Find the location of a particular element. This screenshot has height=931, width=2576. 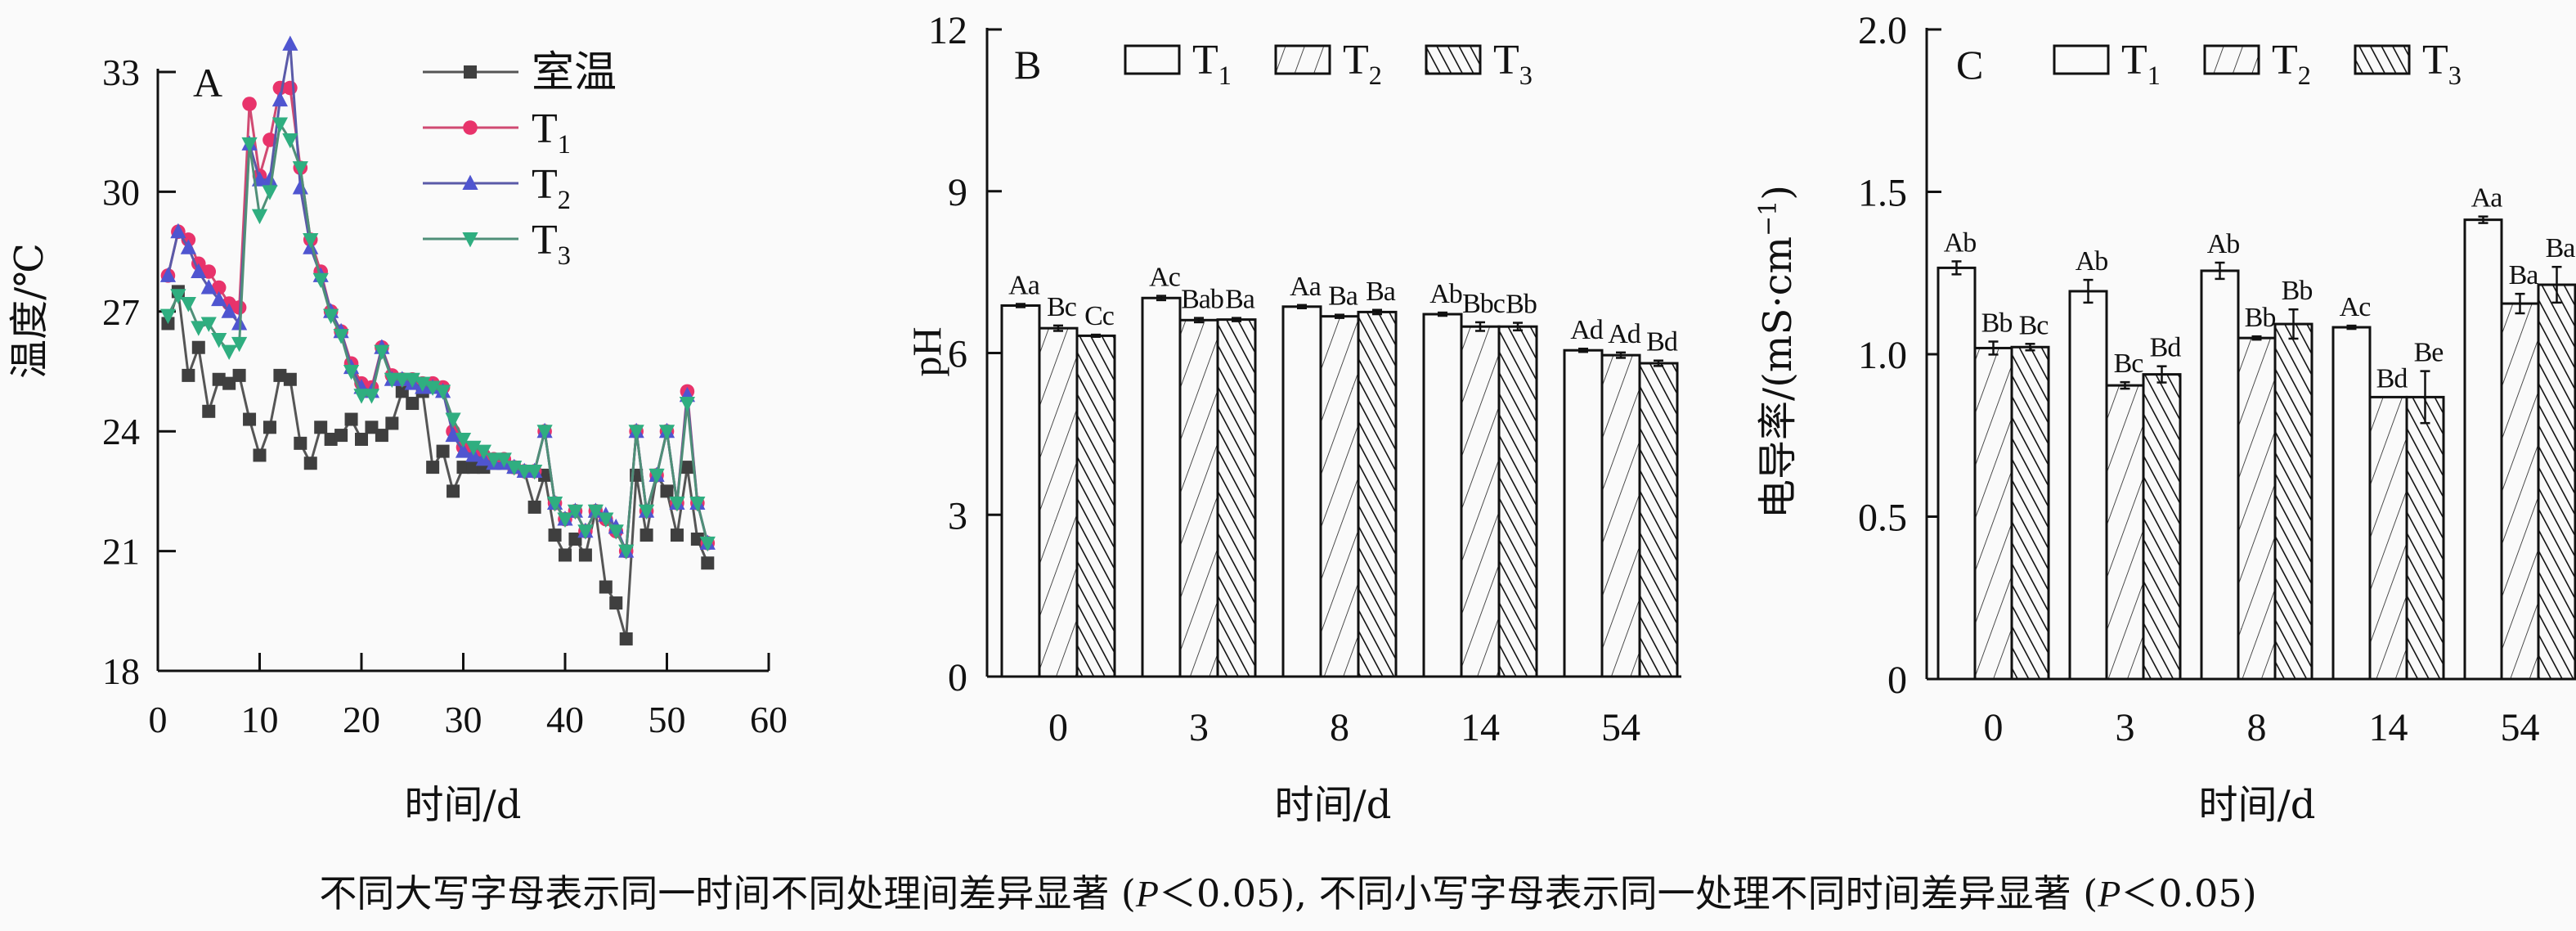

legend-label-室温: 室温 is located at coordinates (574, 74).